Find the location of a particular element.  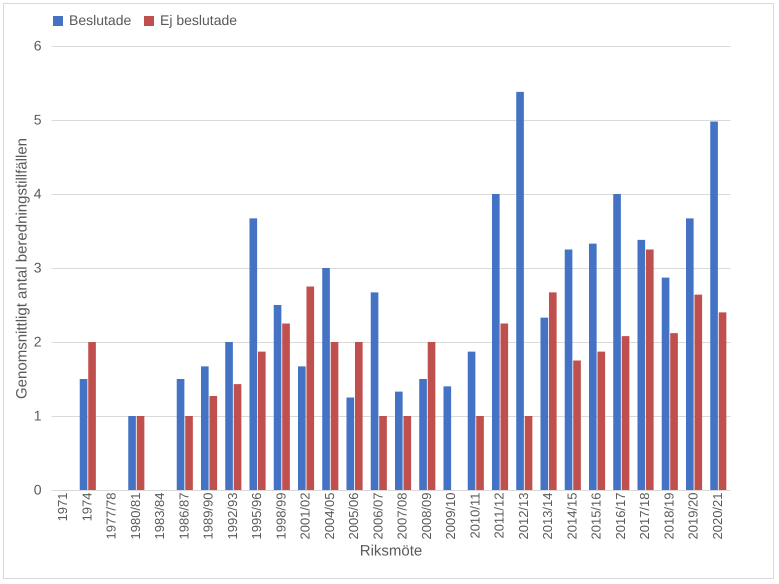

x-tick-label: 2015/16 is located at coordinates (596, 516).